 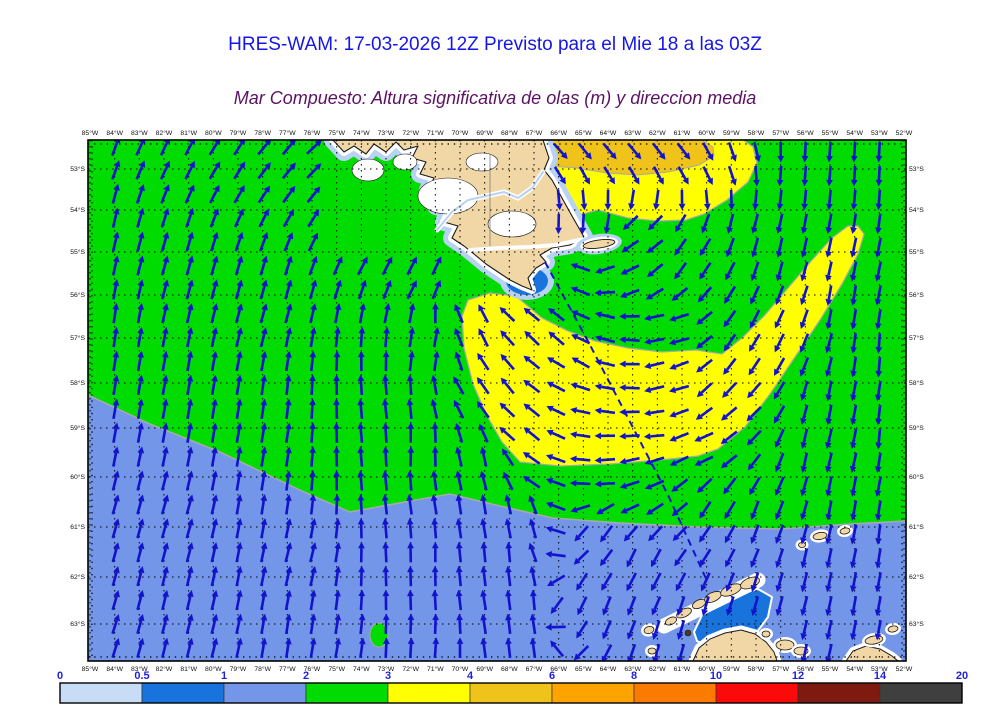 What do you see at coordinates (484, 133) in the screenshot?
I see `lon-label-top: 69°W` at bounding box center [484, 133].